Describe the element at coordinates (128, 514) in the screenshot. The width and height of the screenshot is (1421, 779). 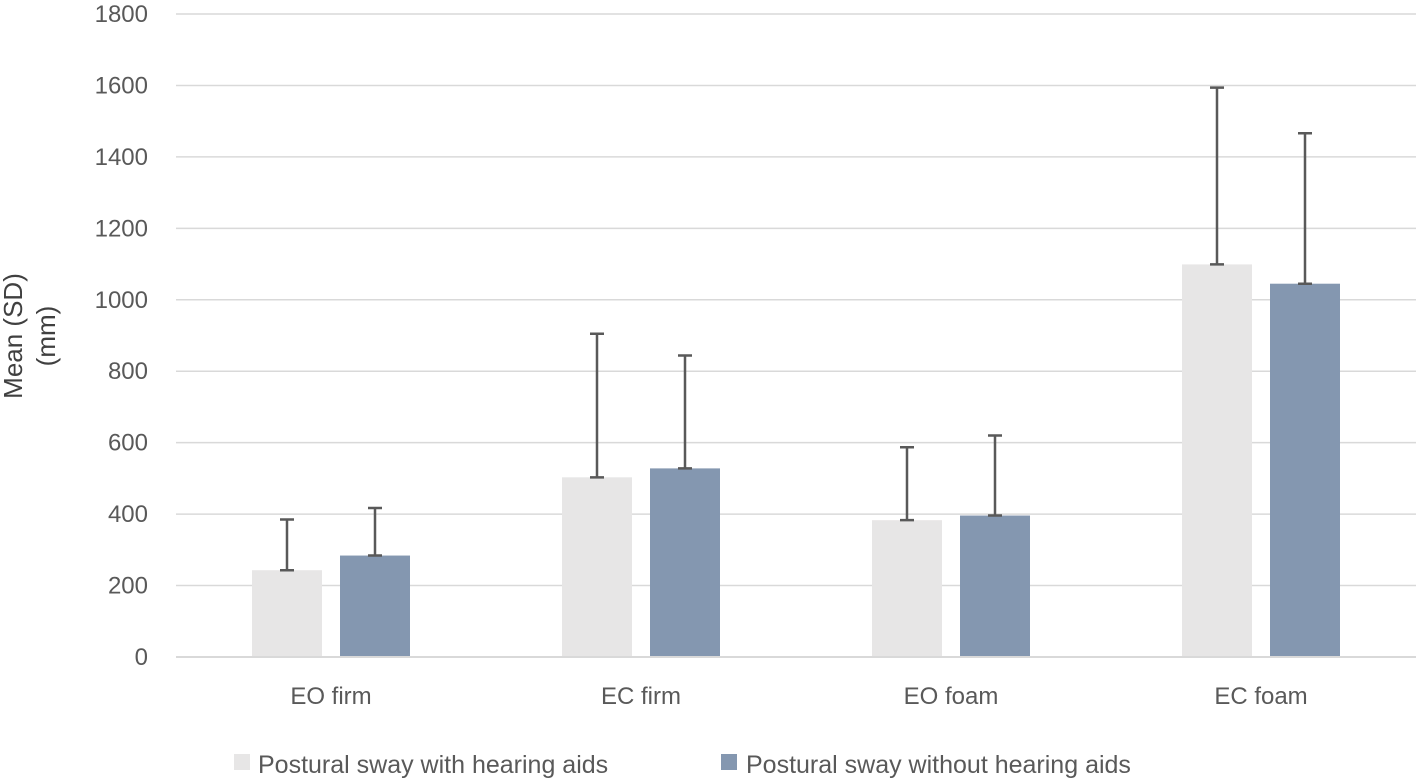
I see `y-tick-label: 400` at that location.